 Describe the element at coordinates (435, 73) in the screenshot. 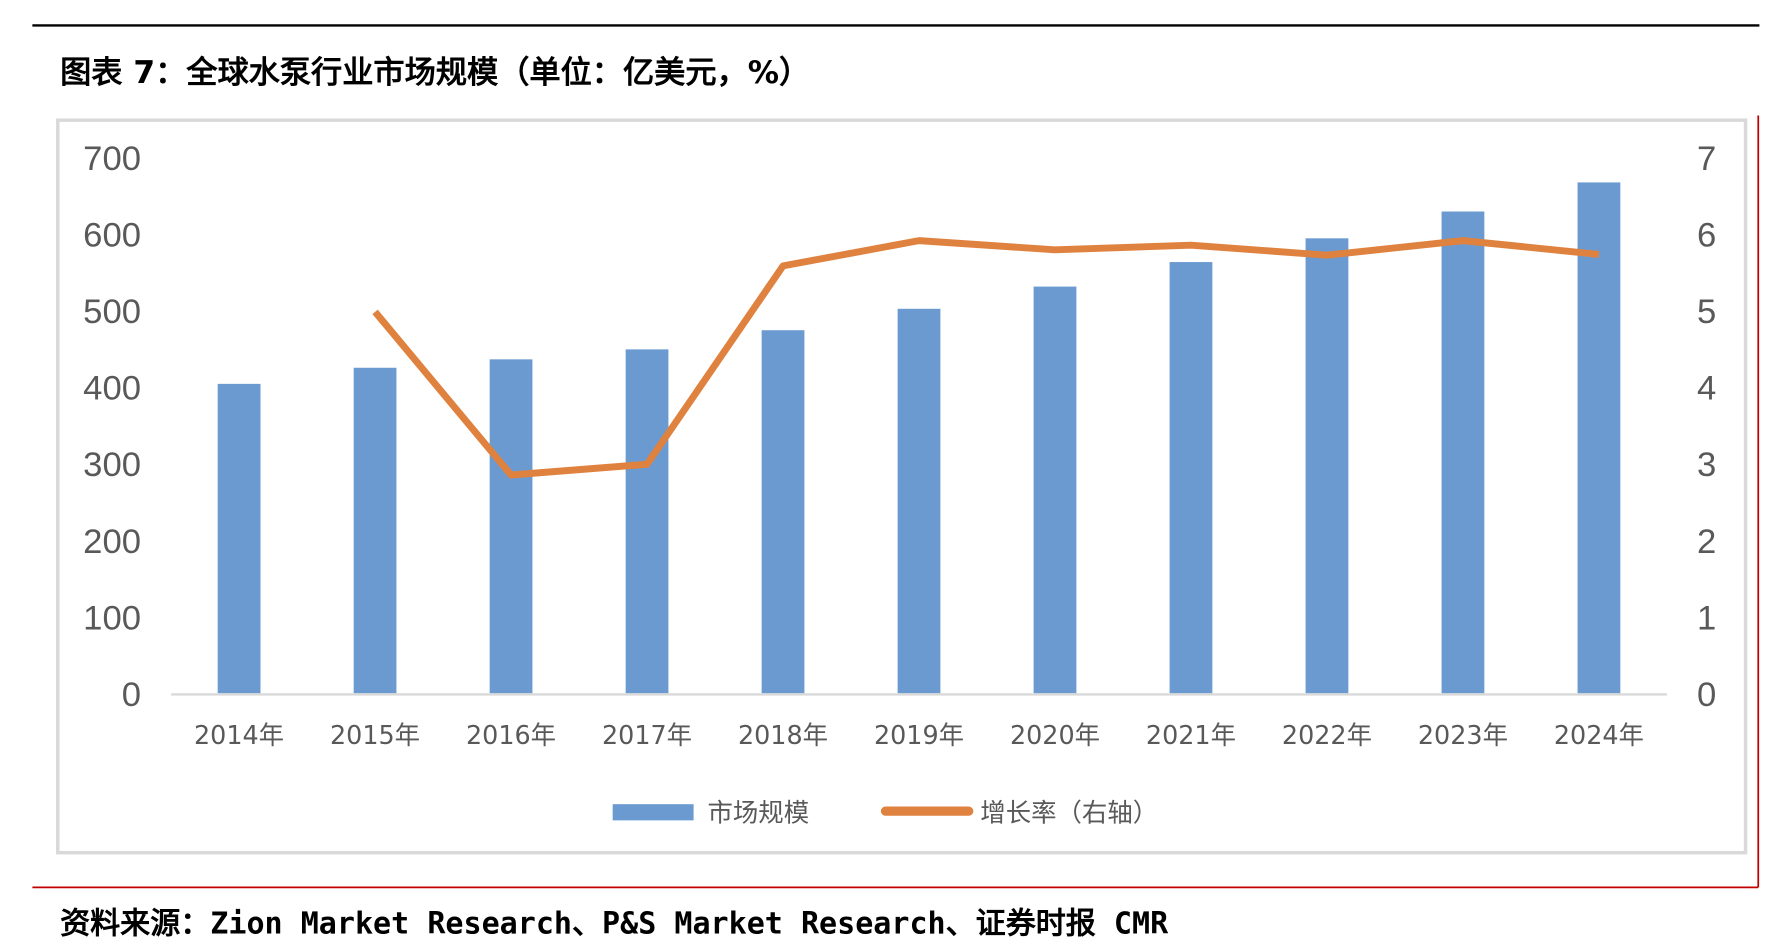

I see `chart-title: 图表 7：全球水泵行业市场规模（单位：亿美元，%）` at that location.